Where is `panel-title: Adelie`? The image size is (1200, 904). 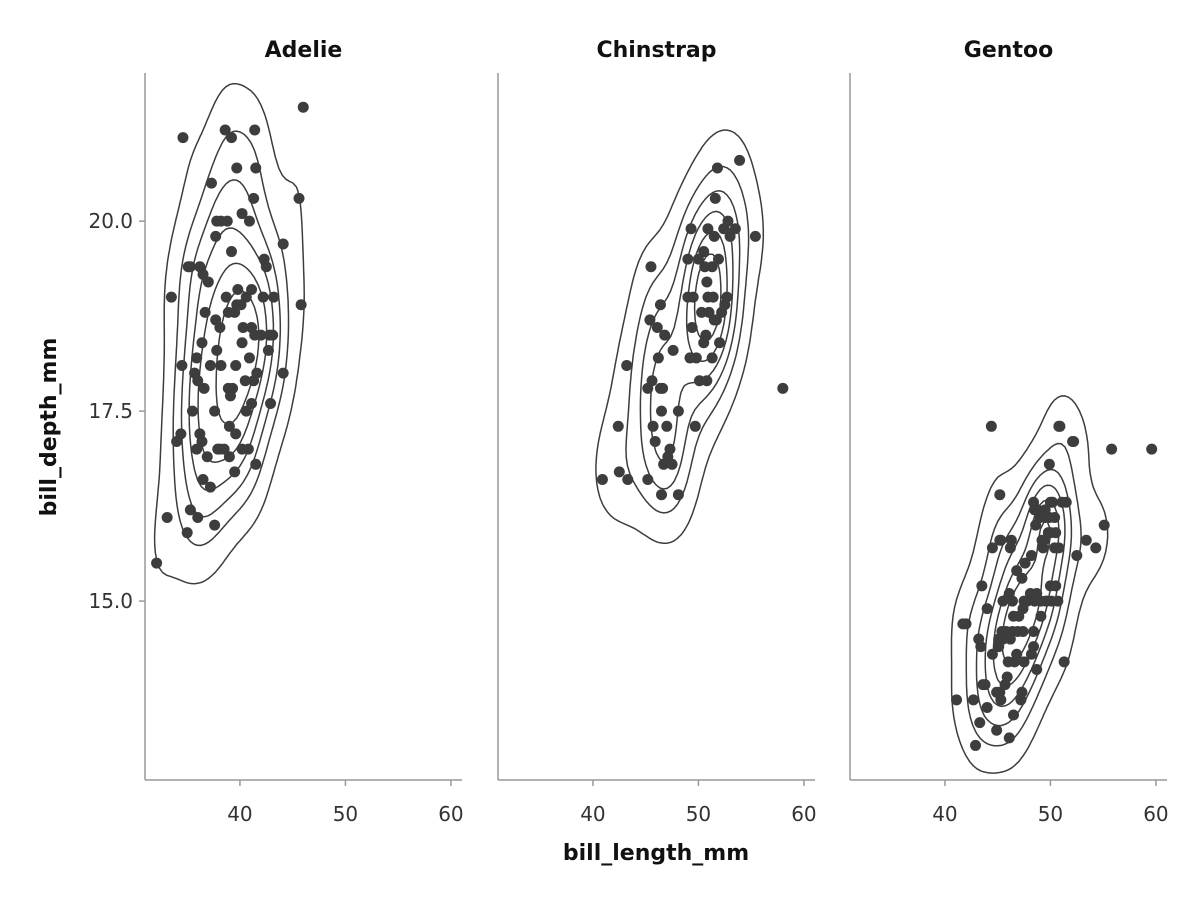
panel-title: Adelie is located at coordinates (304, 50).